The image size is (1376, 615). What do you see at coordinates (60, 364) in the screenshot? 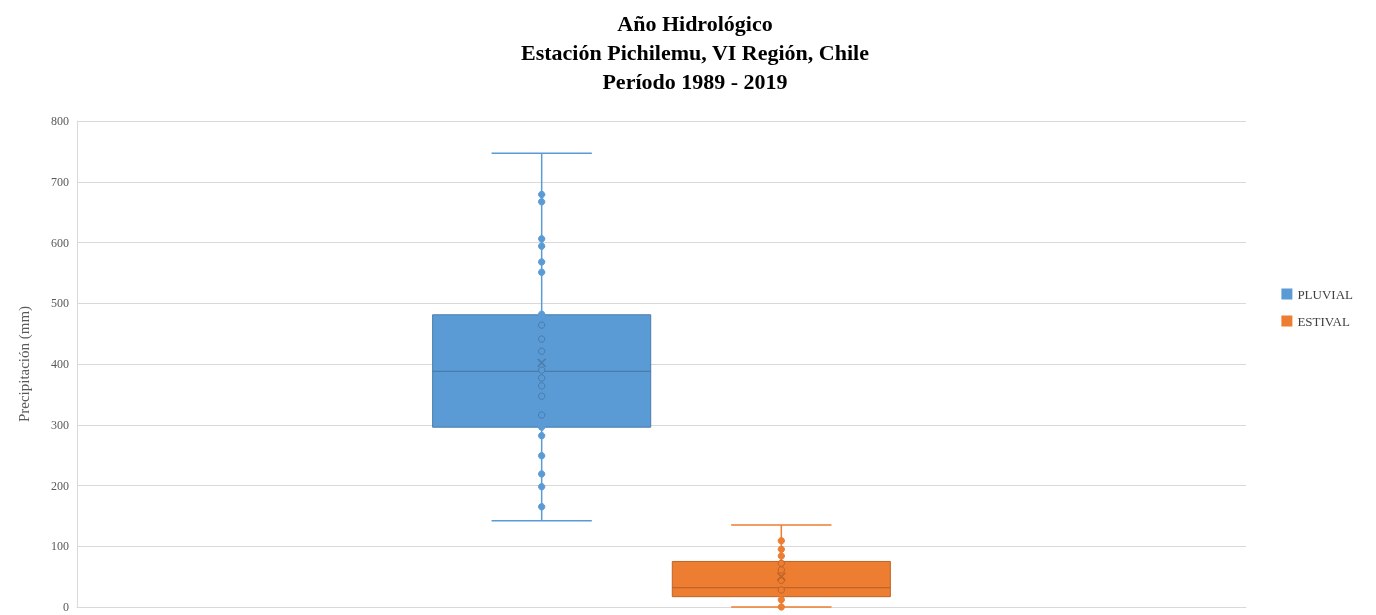
I see `y-tick-label: 400` at bounding box center [60, 364].